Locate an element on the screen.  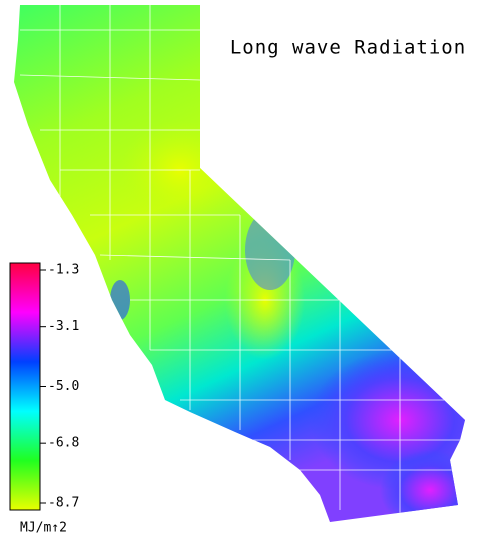
colorbar-tick-label: -1.3 is located at coordinates (63, 270).